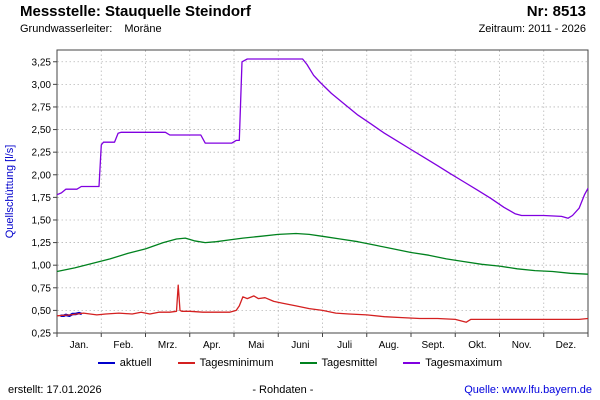  Describe the element at coordinates (42, 334) in the screenshot. I see `y-tick-label: 0,25` at that location.